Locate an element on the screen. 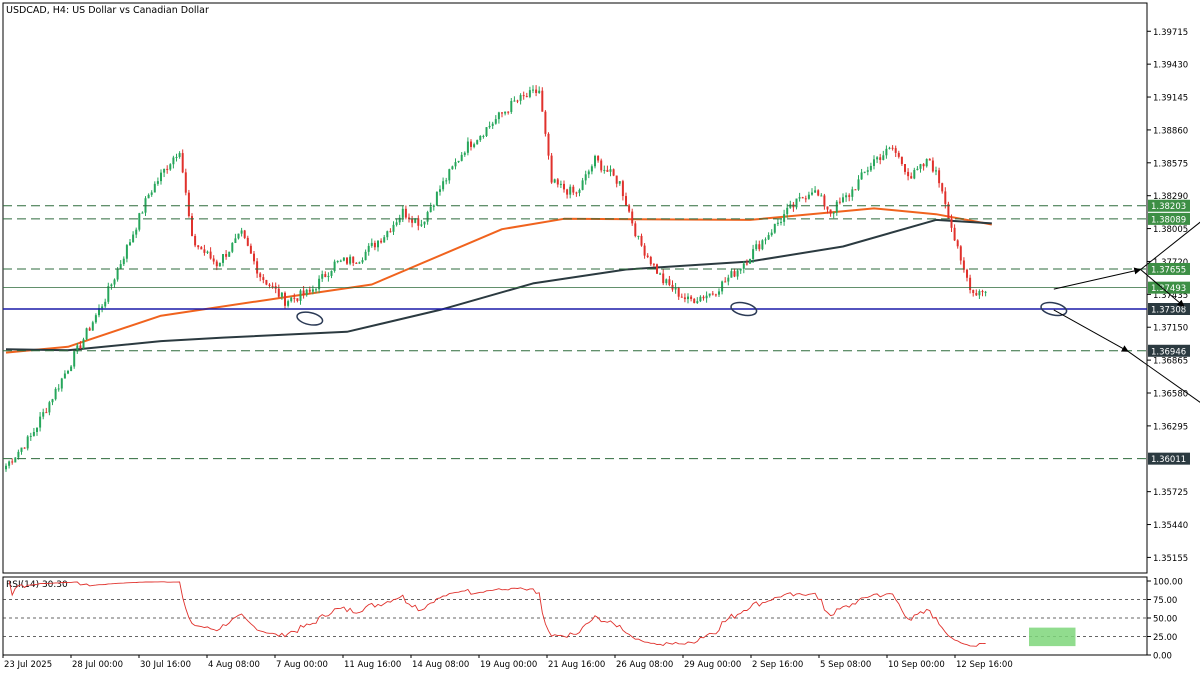 The height and width of the screenshot is (679, 1200). rsi-line is located at coordinates (497, 613).